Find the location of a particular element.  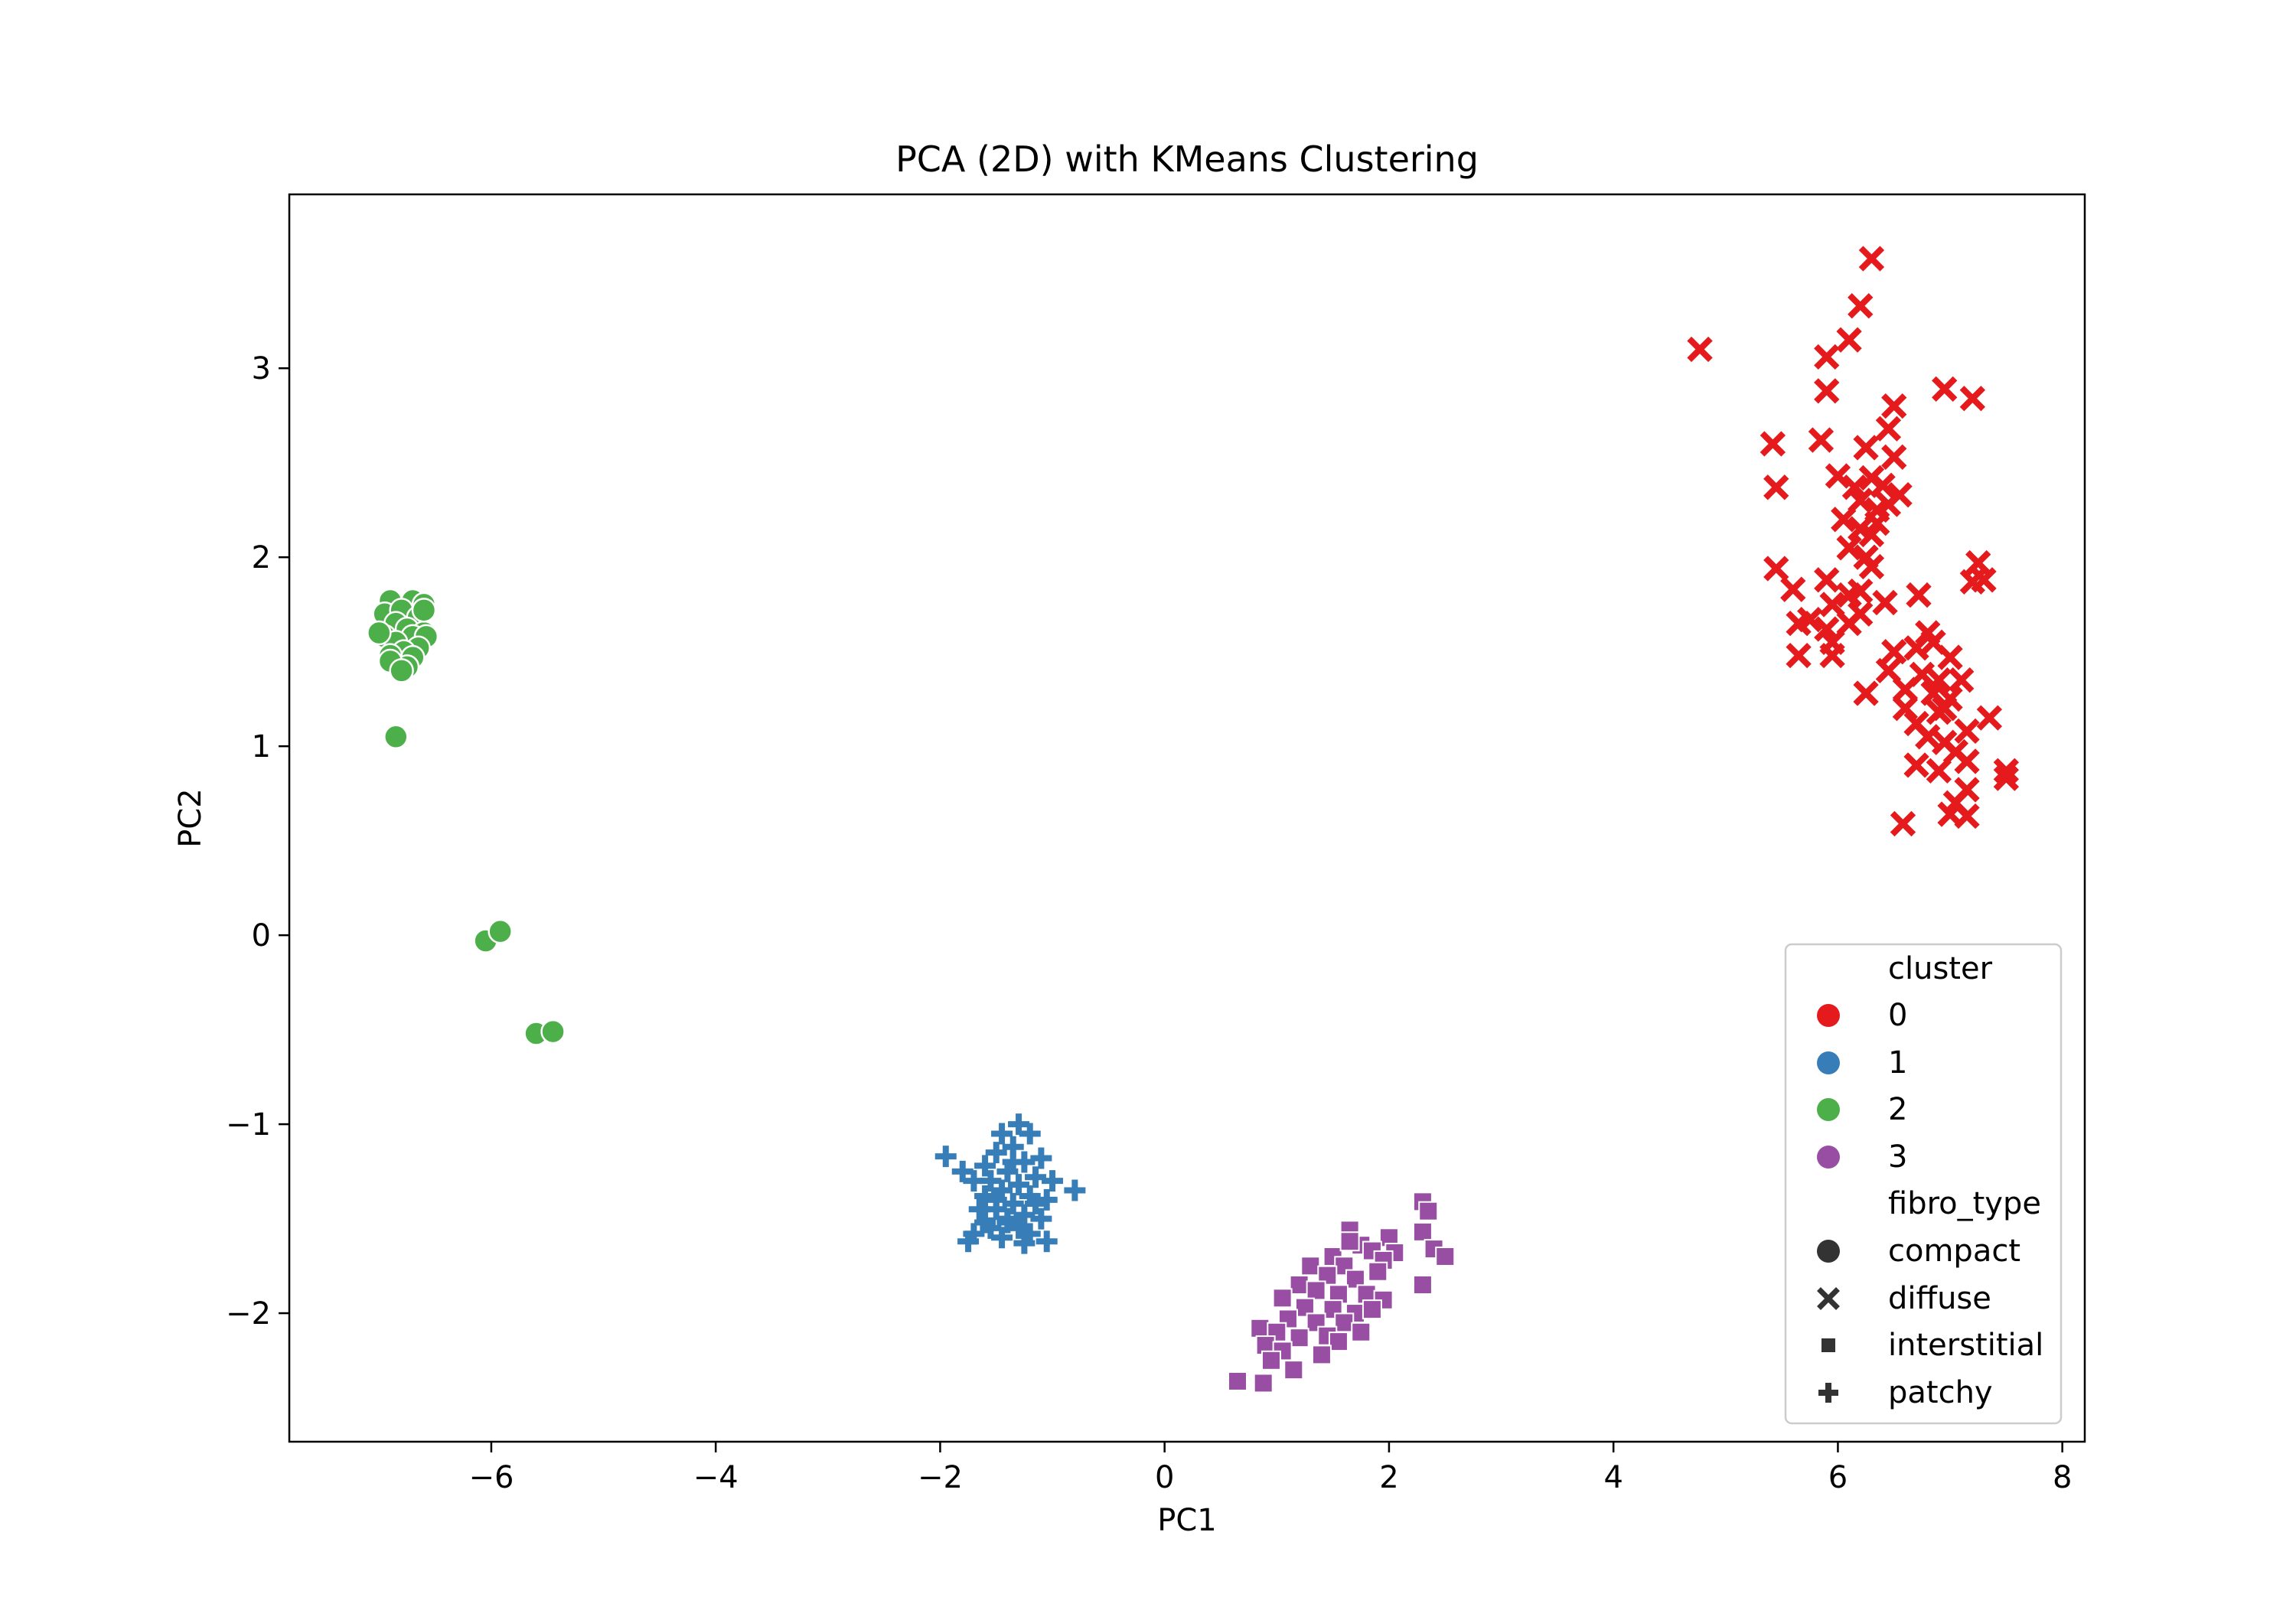

legend-label-cluster-3: 3 is located at coordinates (1897, 1157).